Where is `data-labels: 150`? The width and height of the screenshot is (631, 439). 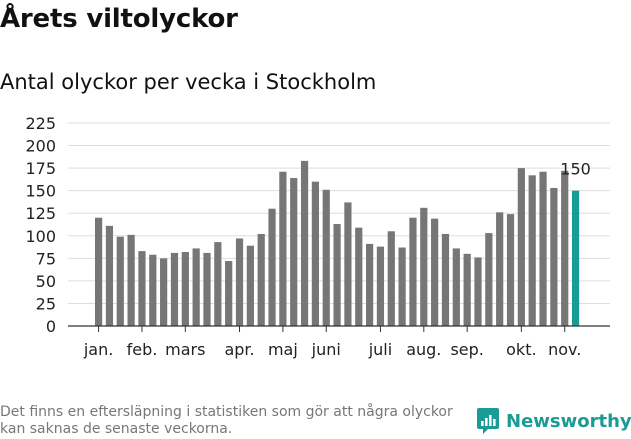
data-labels: 150 is located at coordinates (575, 169).